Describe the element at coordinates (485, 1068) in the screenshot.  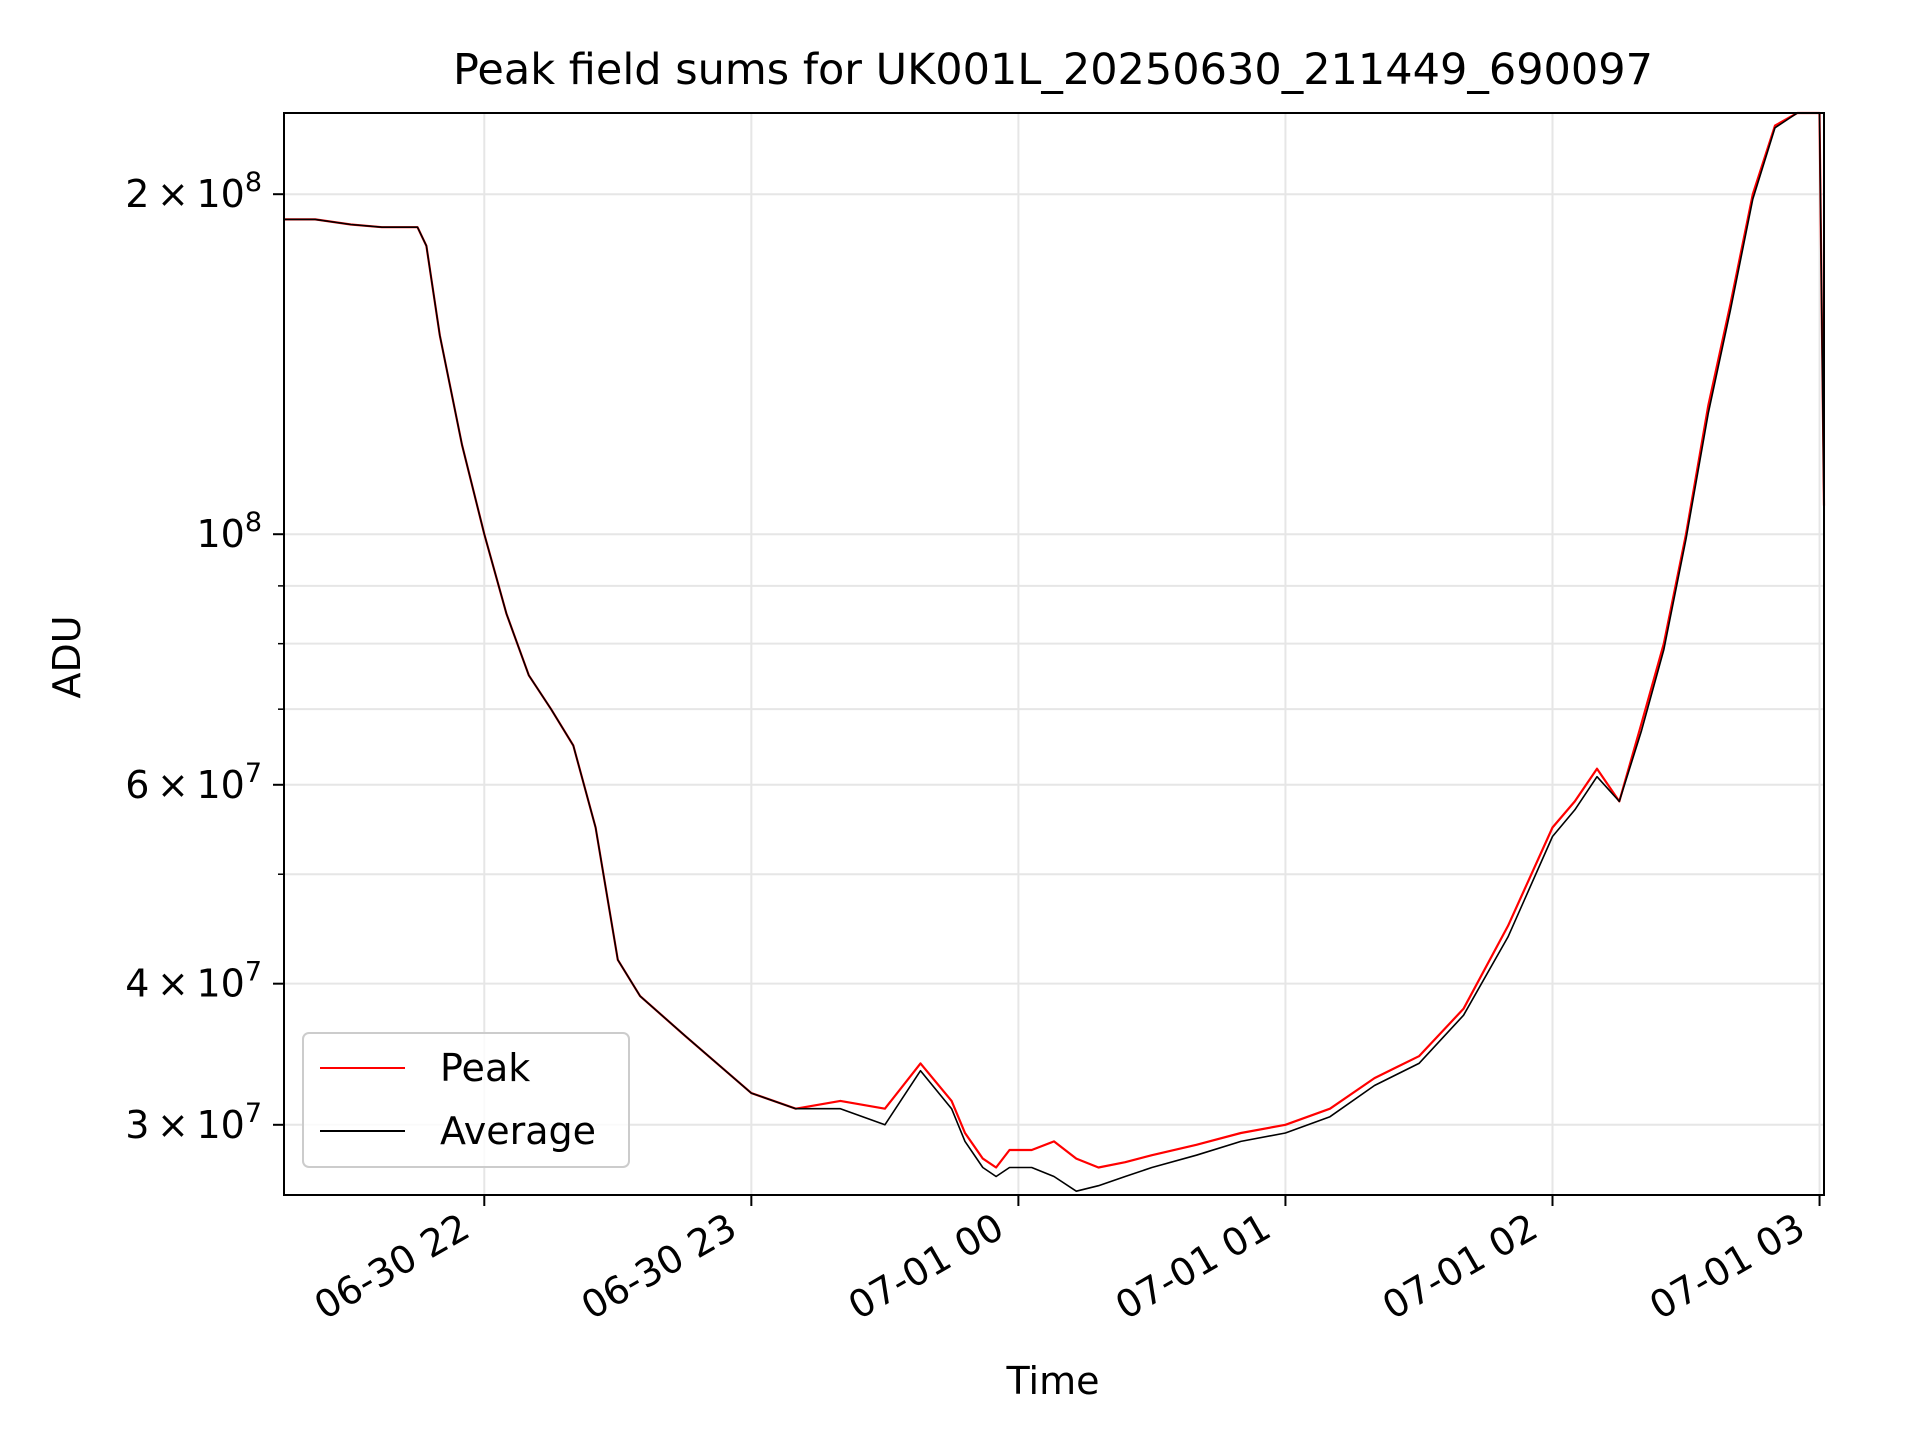
I see `legend-peak-label: Peak` at that location.